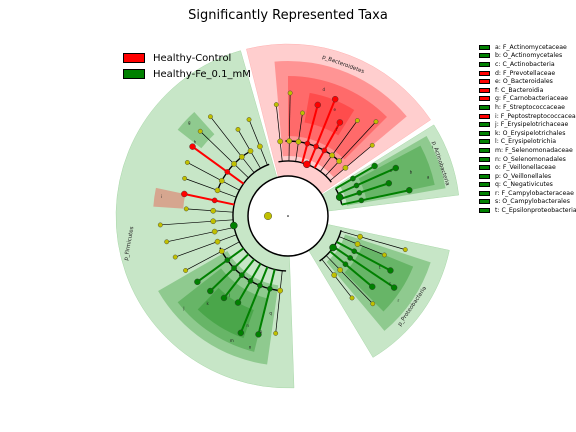 The height and width of the screenshot is (432, 576). What do you see at coordinates (335, 109) in the screenshot?
I see `clade-letter-label: e` at bounding box center [335, 109].